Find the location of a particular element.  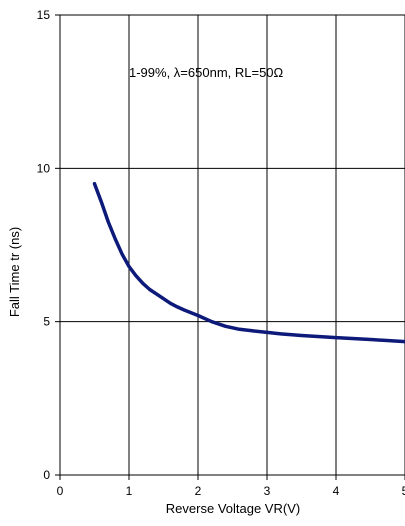

x-axis-label: Reverse Voltage VR(V) is located at coordinates (233, 508).